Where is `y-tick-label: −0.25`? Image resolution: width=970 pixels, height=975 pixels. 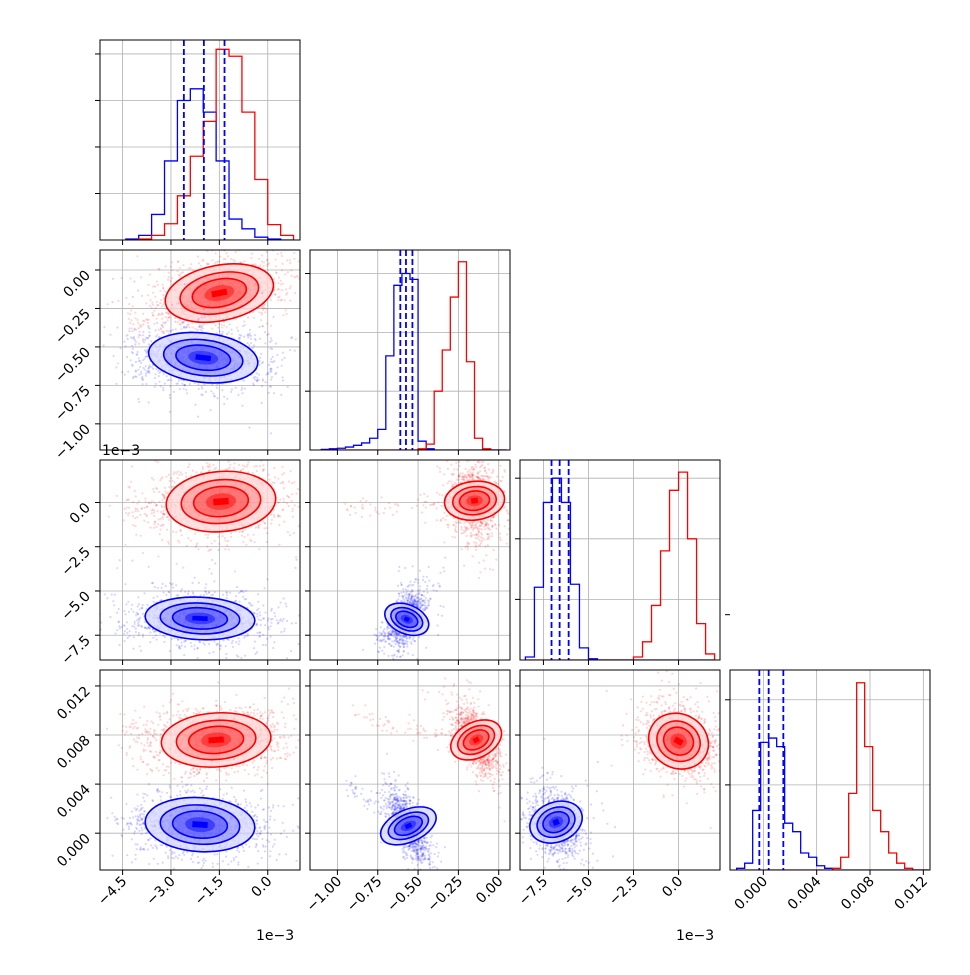
y-tick-label: −0.25 is located at coordinates (73, 327).